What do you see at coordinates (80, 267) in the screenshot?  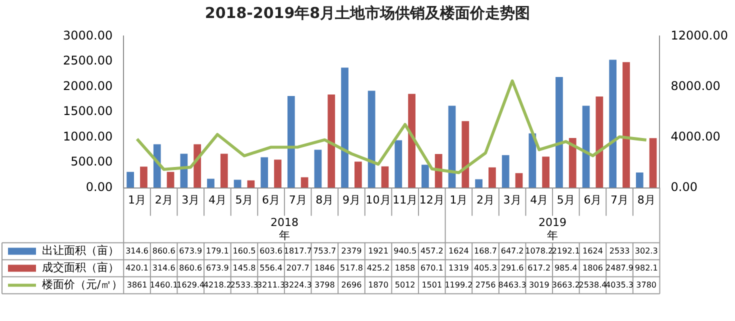 I see `legend-label: 成交面积（亩）` at bounding box center [80, 267].